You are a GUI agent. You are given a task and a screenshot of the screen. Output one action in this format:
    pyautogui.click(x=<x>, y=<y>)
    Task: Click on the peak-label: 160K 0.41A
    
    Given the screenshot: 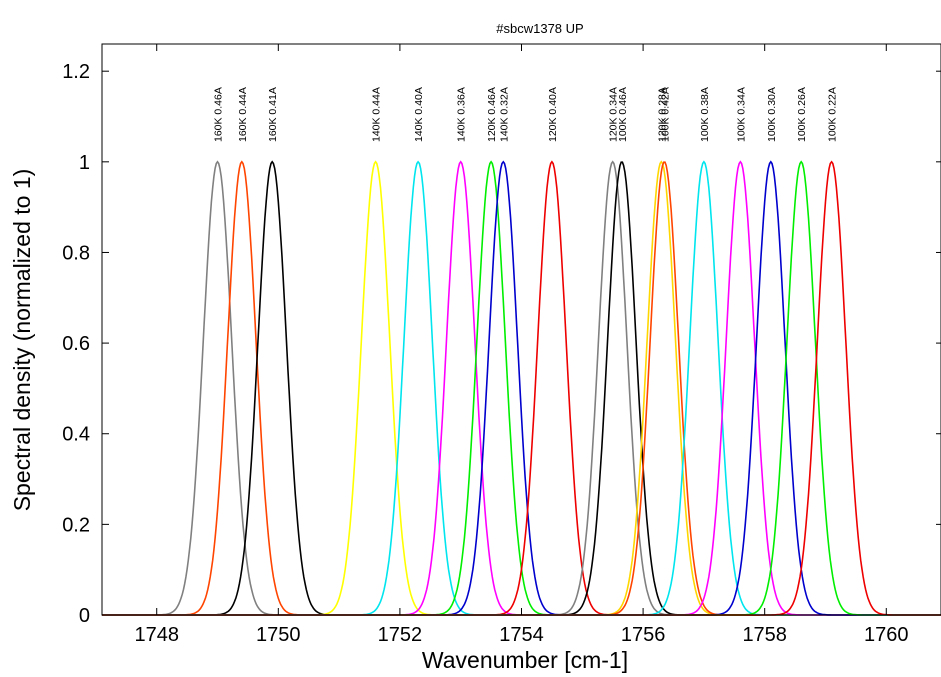 What is the action you would take?
    pyautogui.click(x=273, y=114)
    